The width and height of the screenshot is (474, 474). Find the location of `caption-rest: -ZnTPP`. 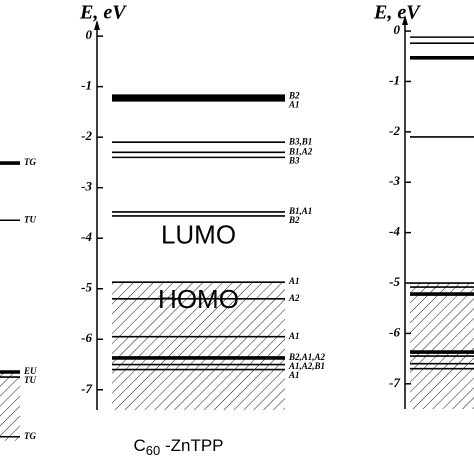

caption-rest: -ZnTPP is located at coordinates (191, 445).